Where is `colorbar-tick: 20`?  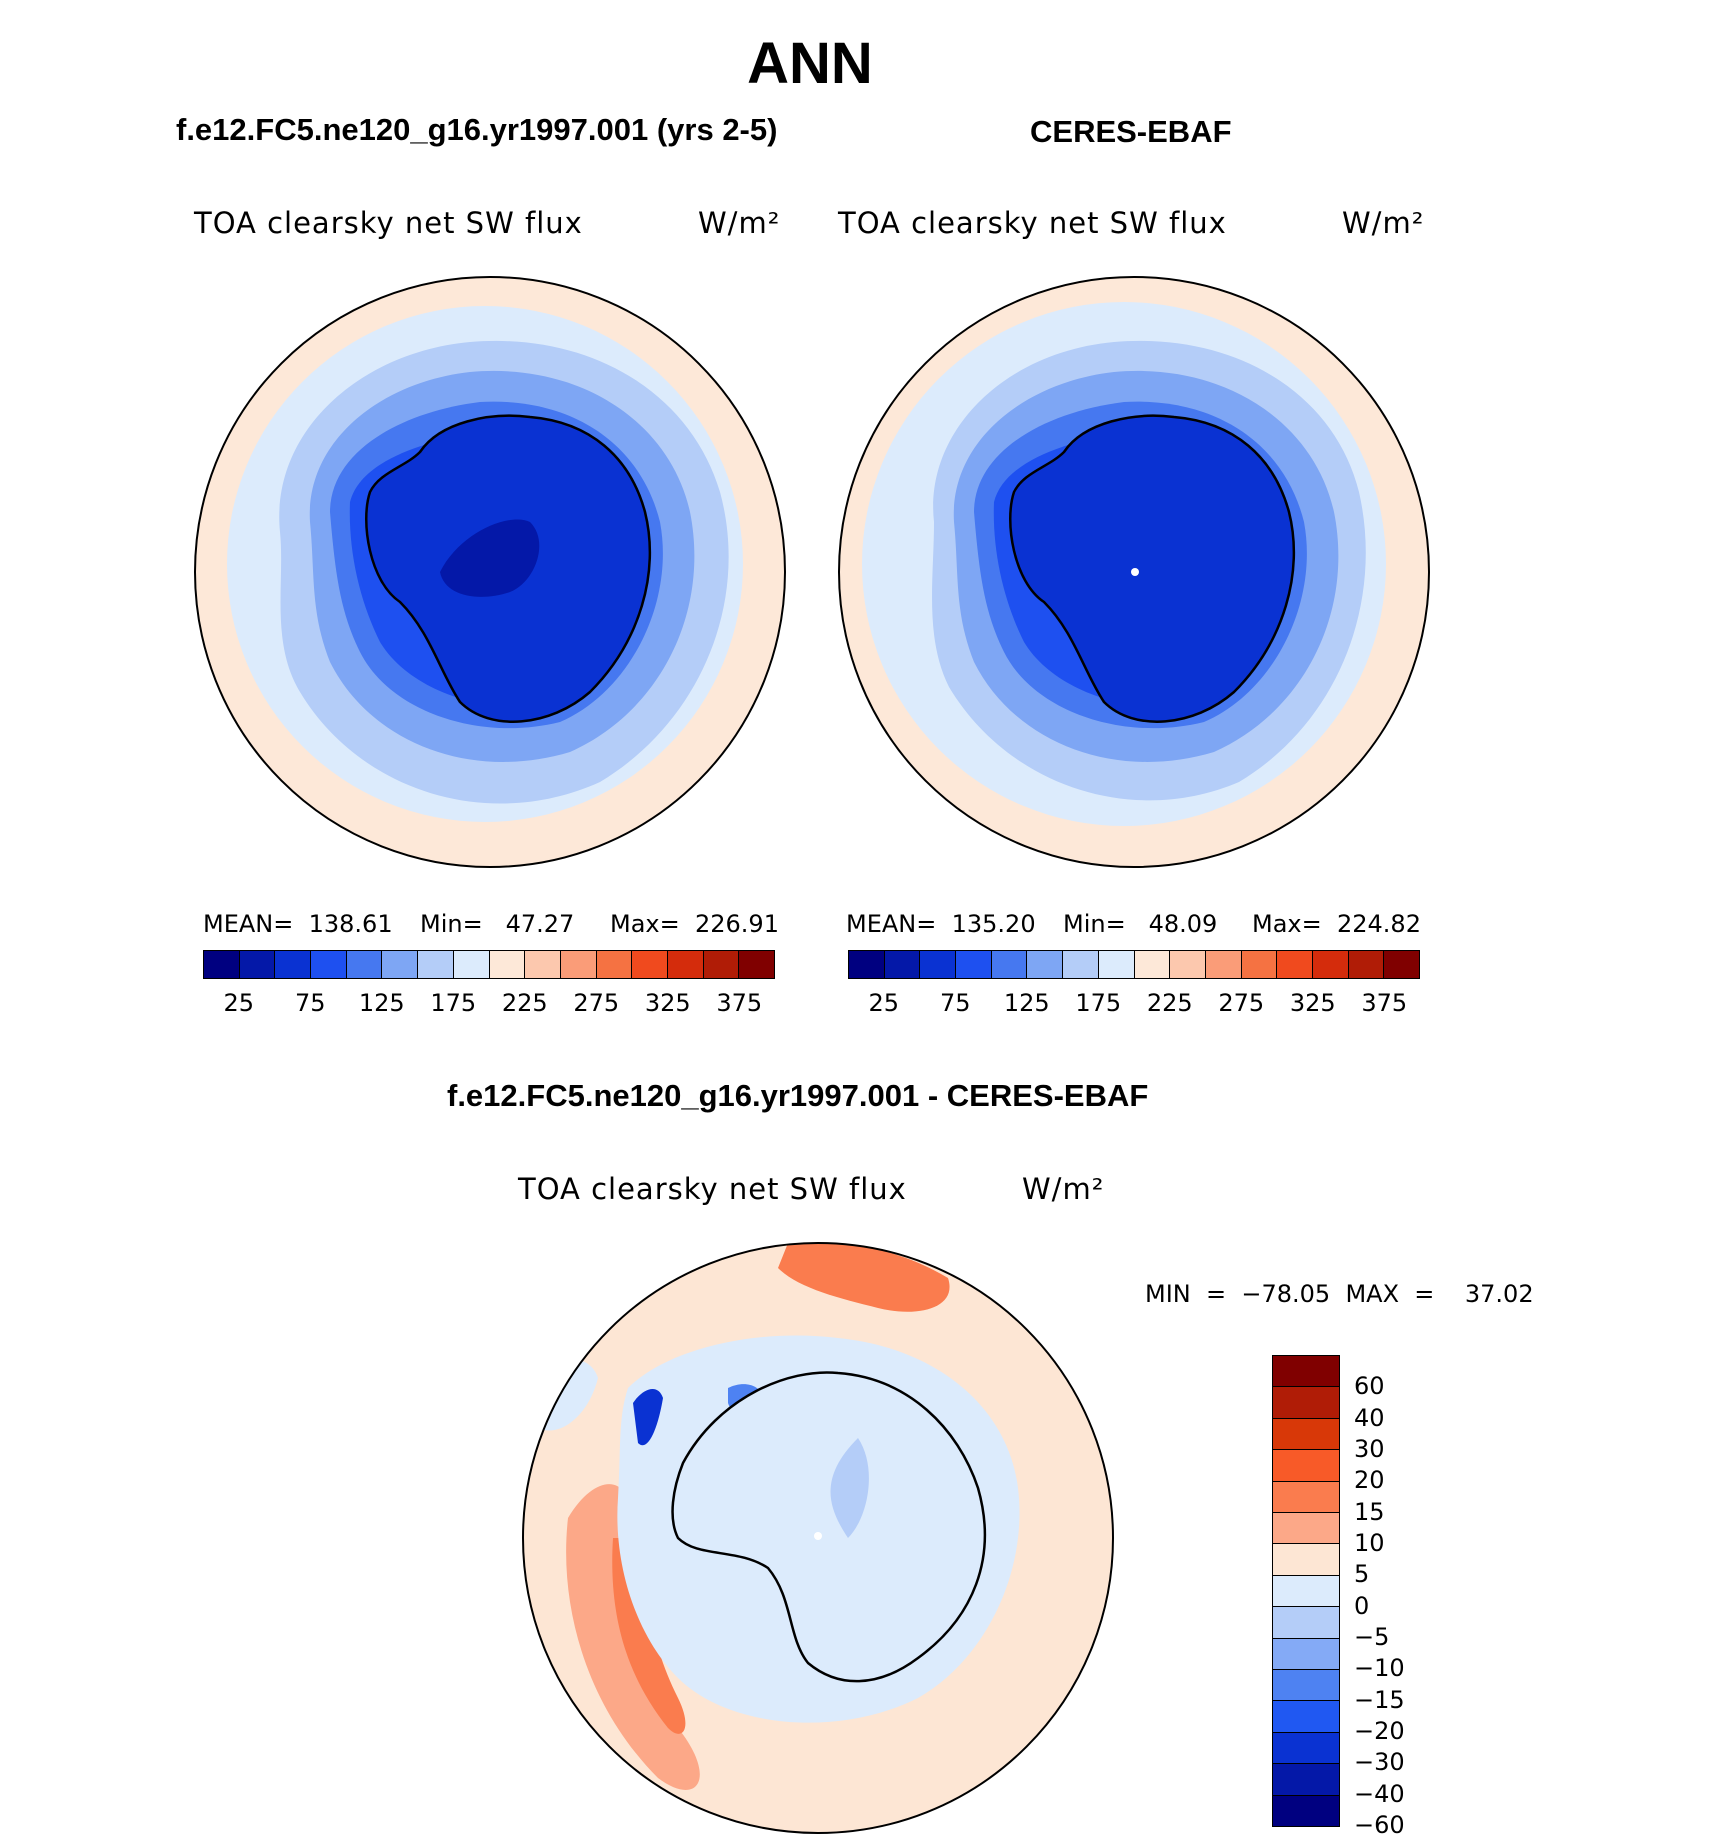
colorbar-tick: 20 is located at coordinates (1369, 1480).